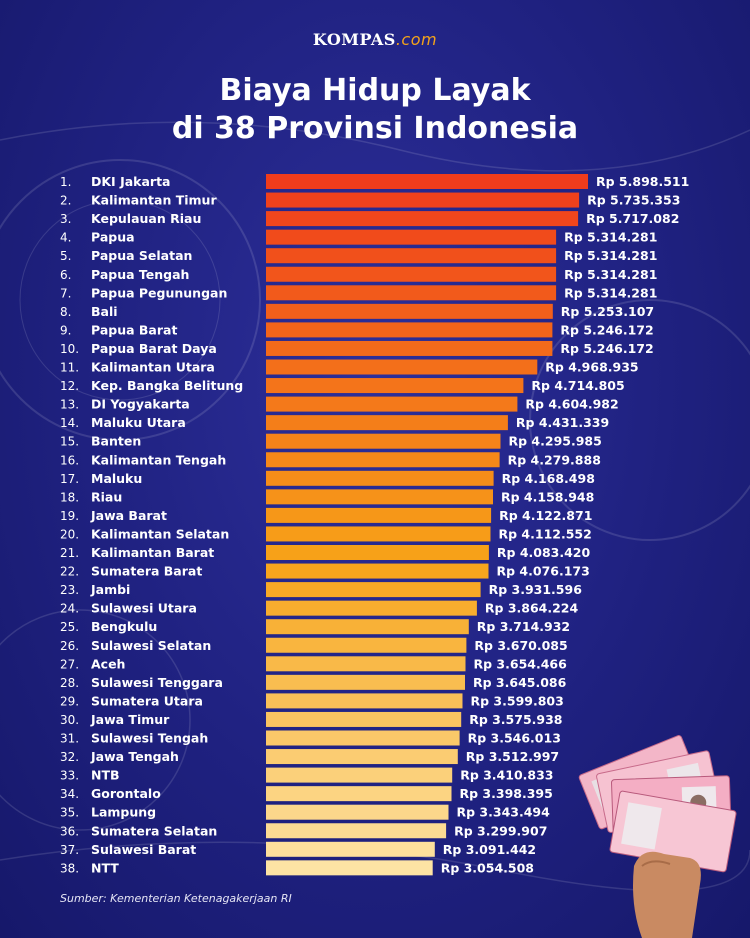 The image size is (750, 938). I want to click on chart-row: 8. Bali Rp 5.253.107, so click(357, 311).